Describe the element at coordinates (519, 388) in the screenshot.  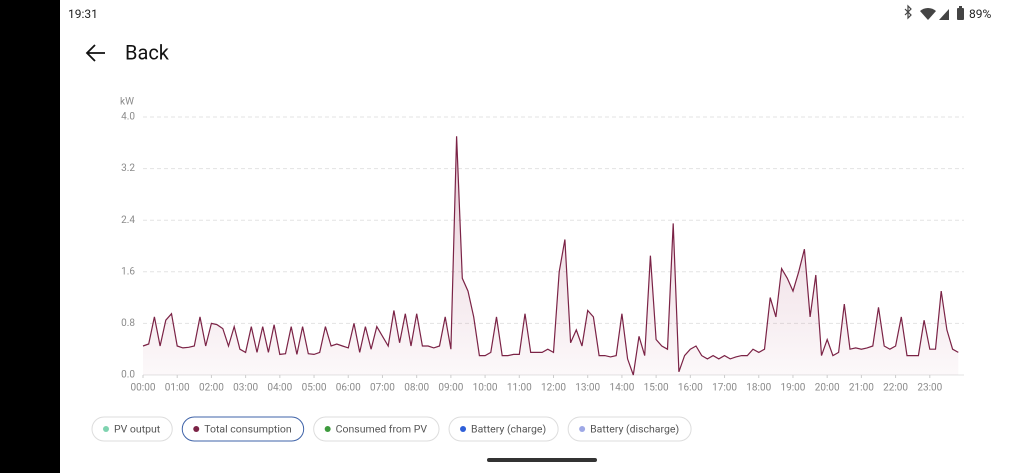
I see `x-tick-label: 11:00` at that location.